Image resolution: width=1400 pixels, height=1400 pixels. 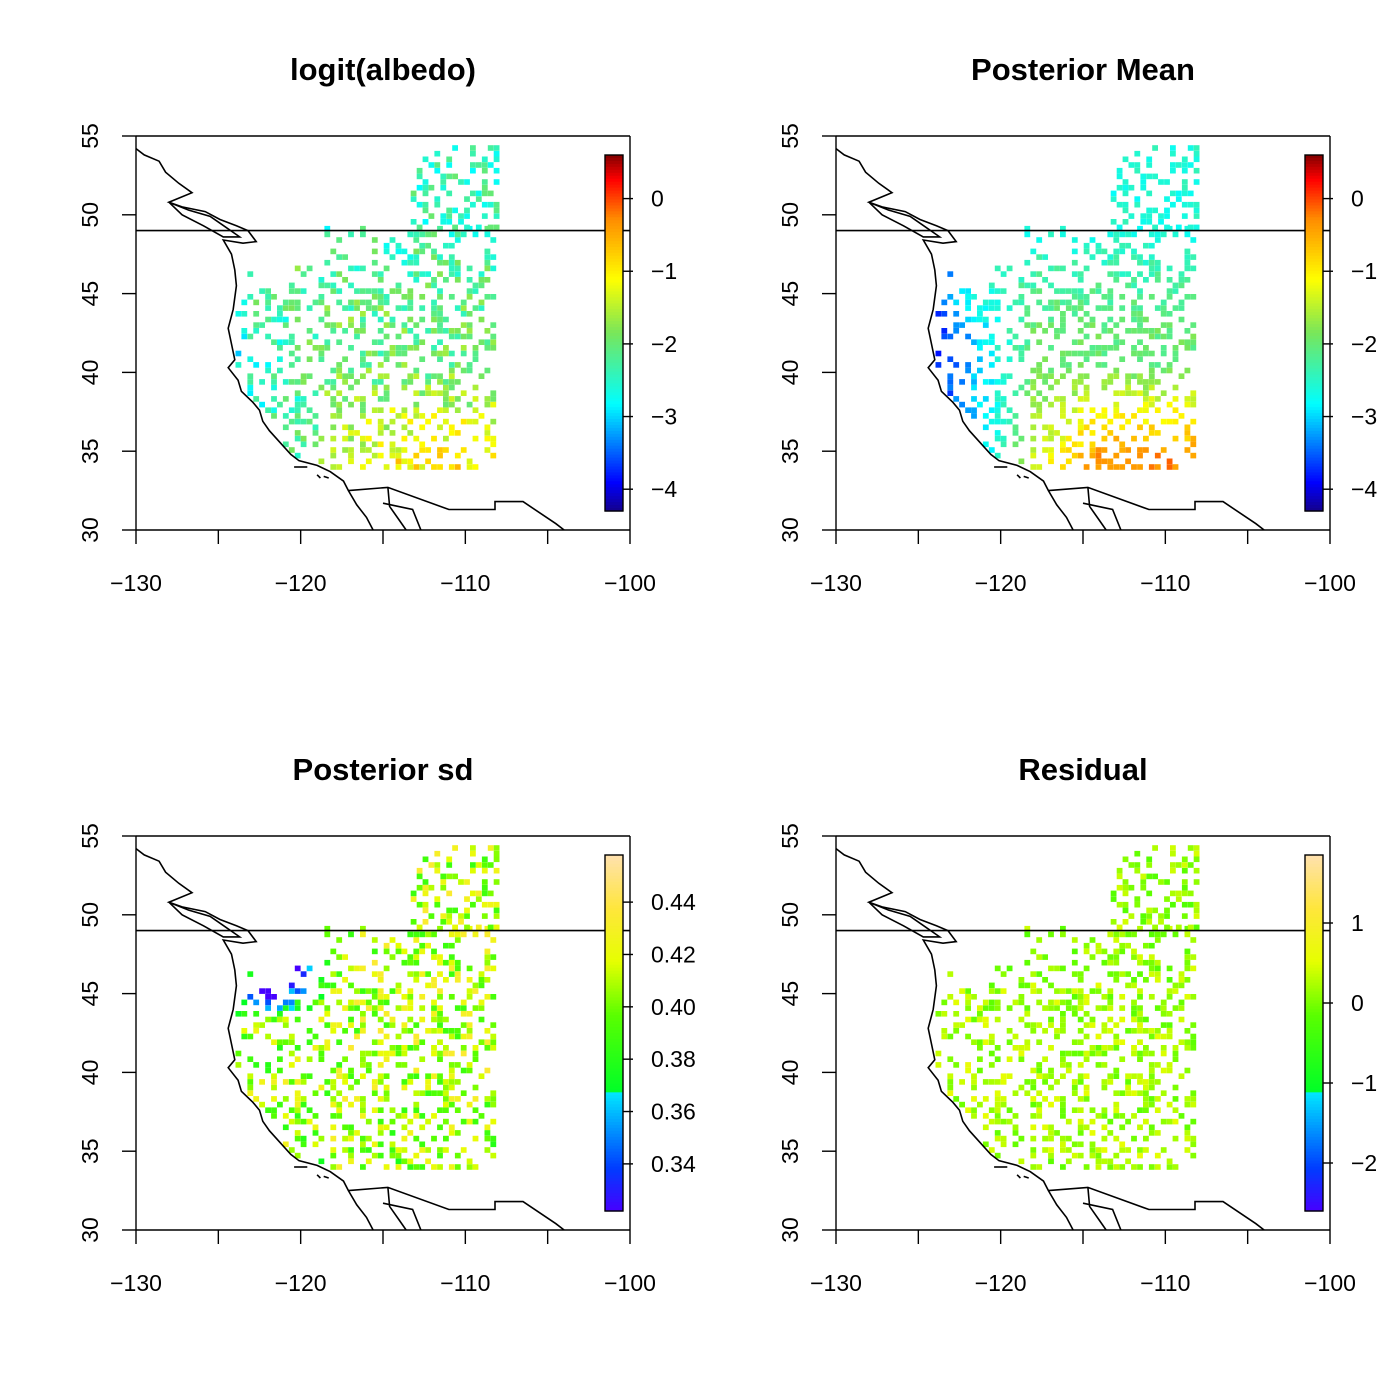 What do you see at coordinates (790, 136) in the screenshot?
I see `y-tick-label: 55` at bounding box center [790, 136].